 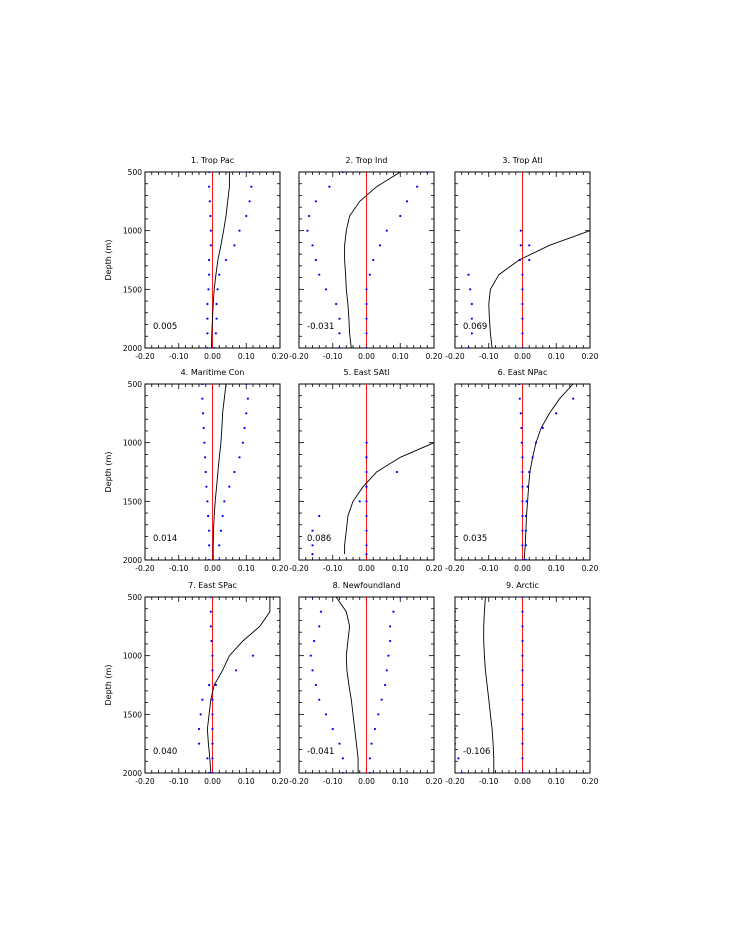 What do you see at coordinates (165, 539) in the screenshot?
I see `panel-value-label: 0.014` at bounding box center [165, 539].